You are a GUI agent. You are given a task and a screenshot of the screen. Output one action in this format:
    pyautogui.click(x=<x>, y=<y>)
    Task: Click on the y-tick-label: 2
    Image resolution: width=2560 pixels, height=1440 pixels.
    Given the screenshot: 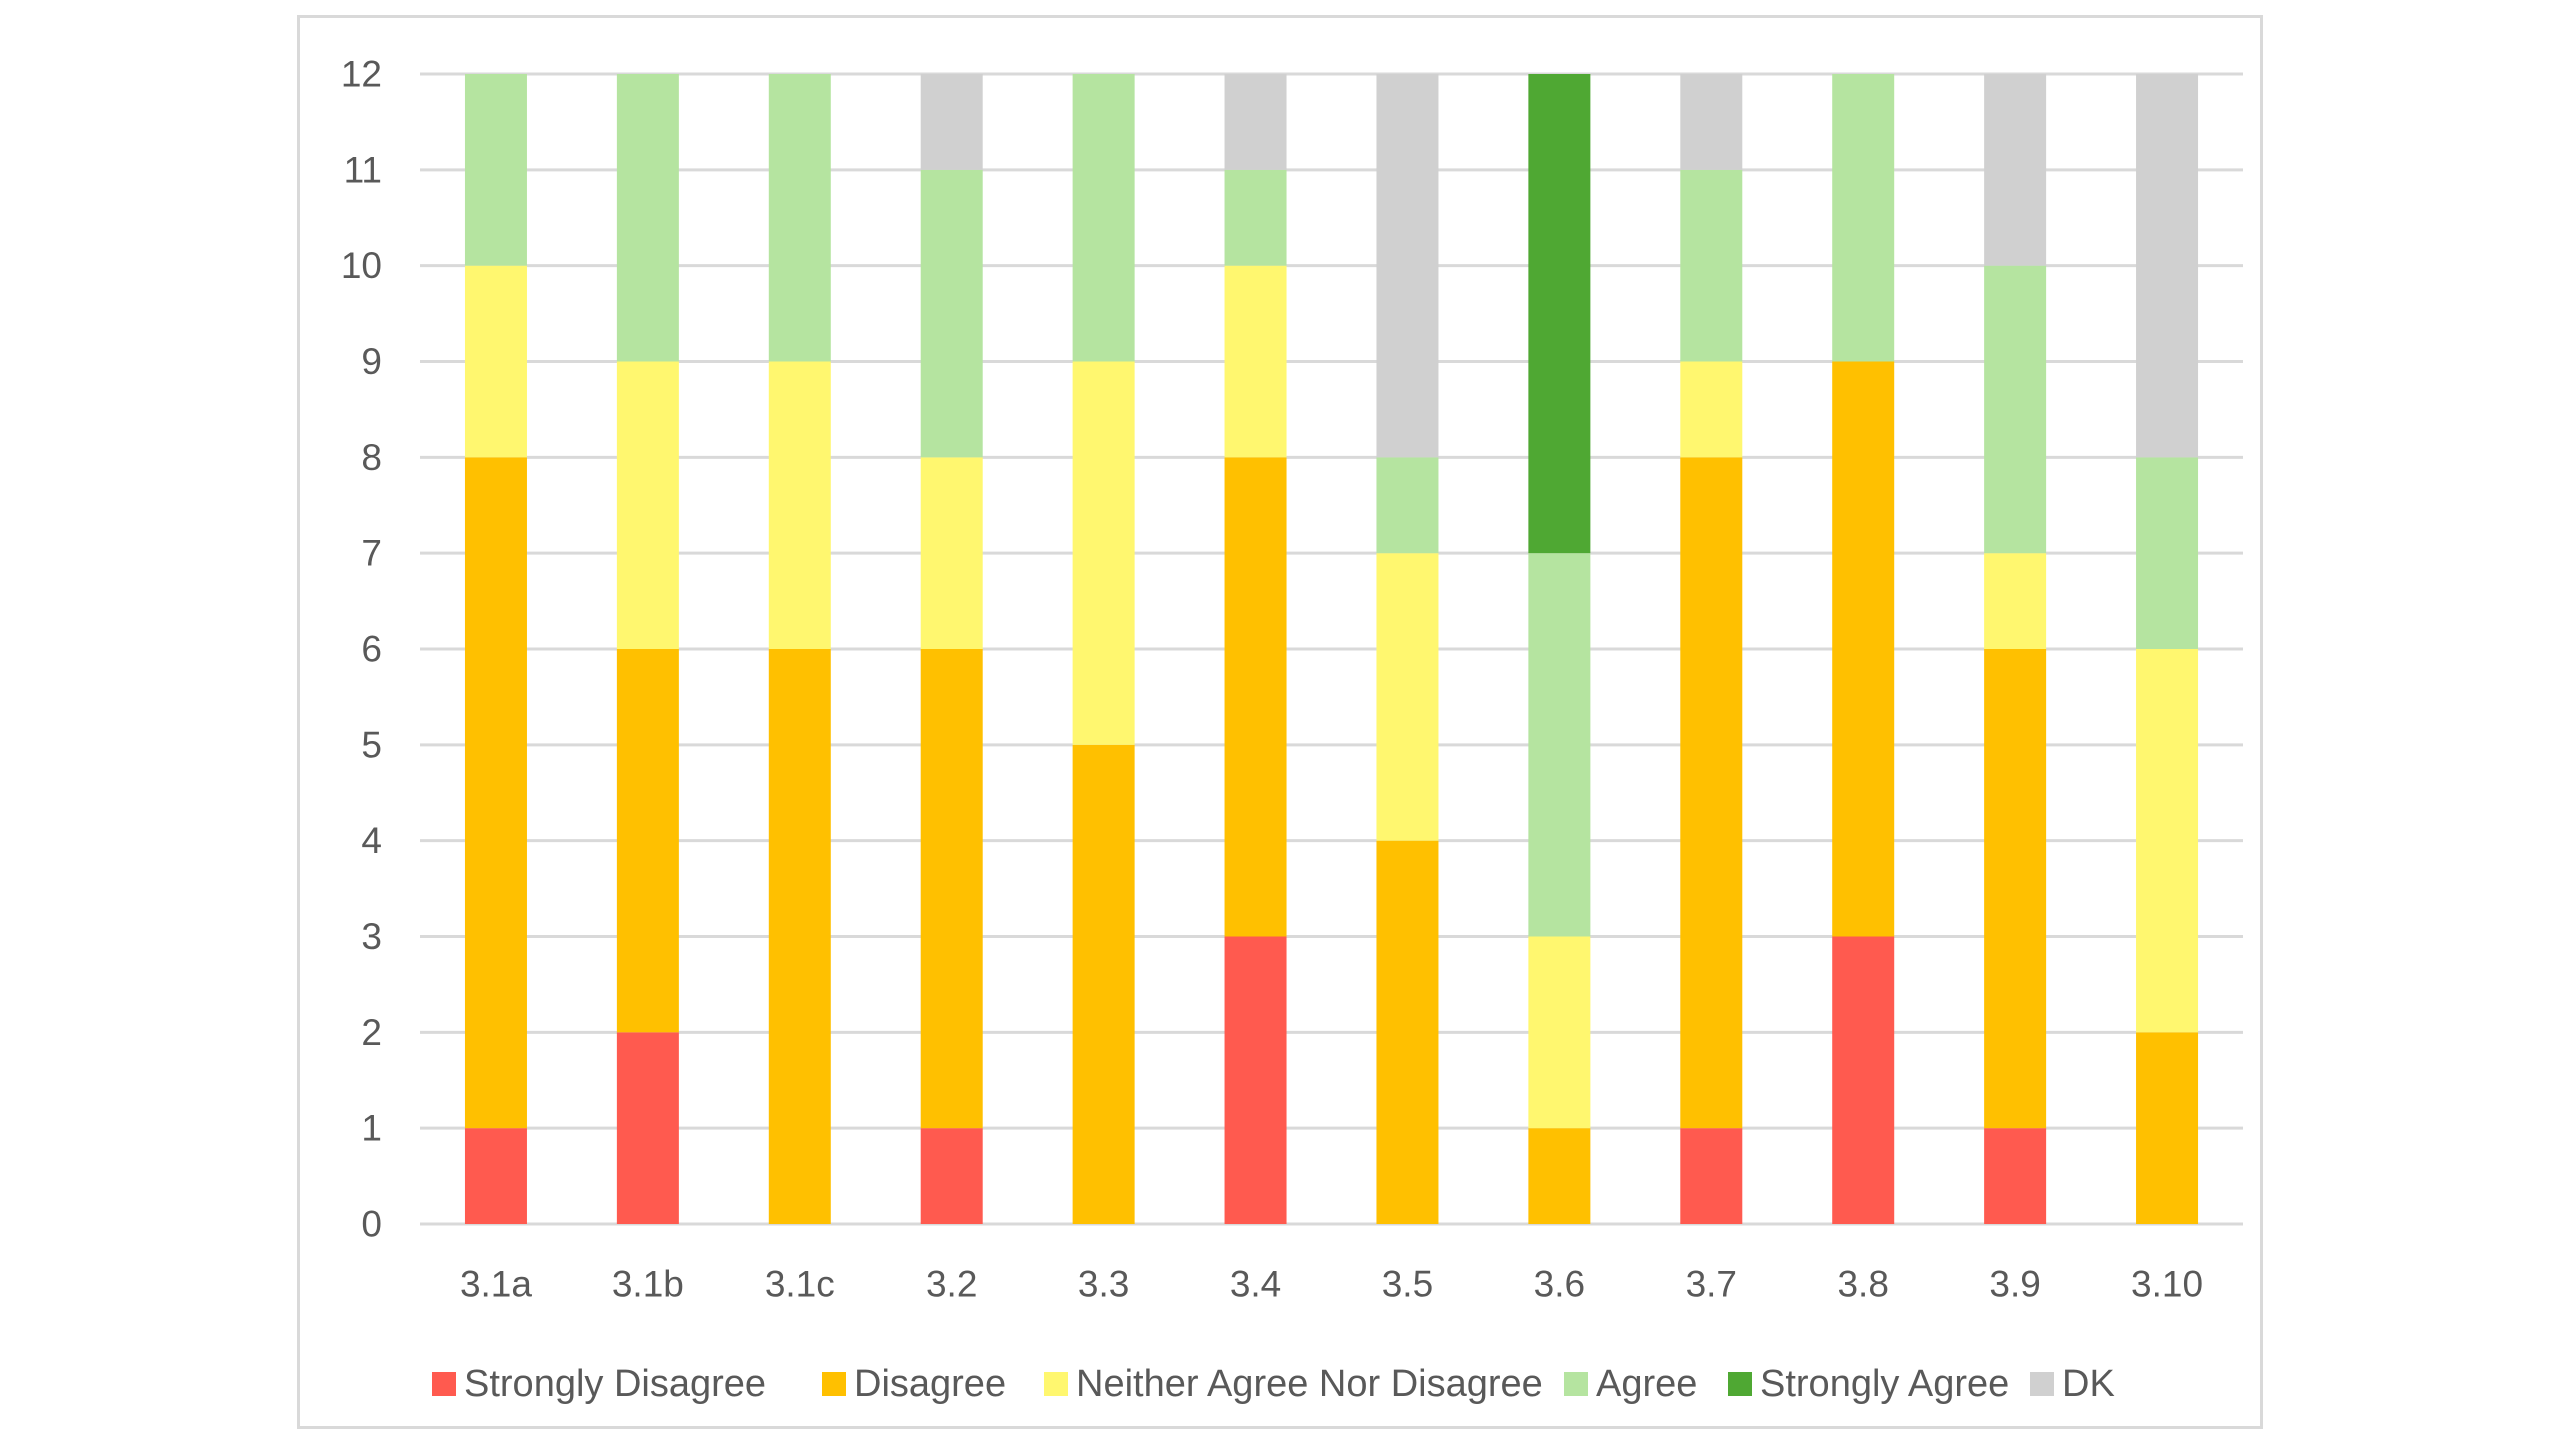 What is the action you would take?
    pyautogui.click(x=371, y=1032)
    